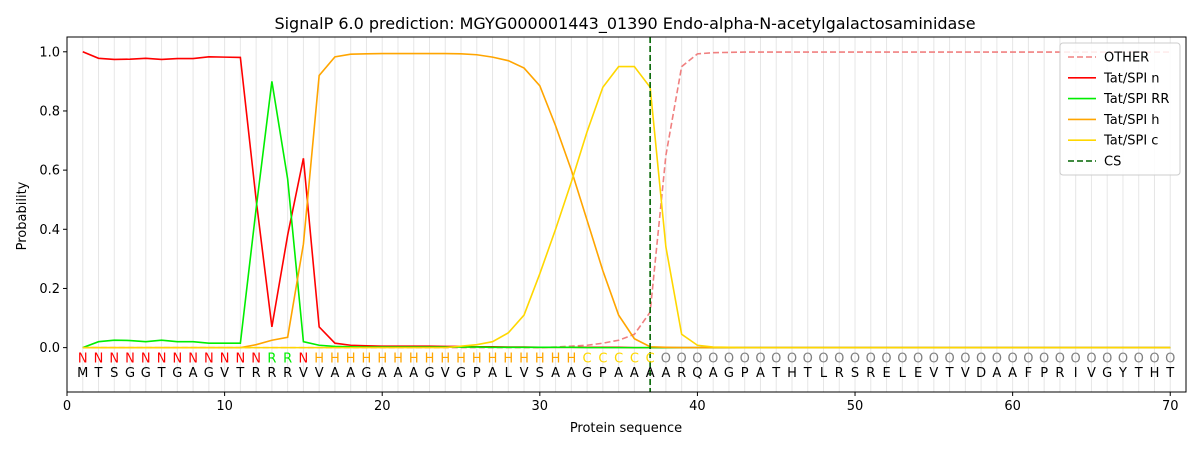 This screenshot has width=1200, height=450. I want to click on y-tick-label: 0.4, so click(49, 230).